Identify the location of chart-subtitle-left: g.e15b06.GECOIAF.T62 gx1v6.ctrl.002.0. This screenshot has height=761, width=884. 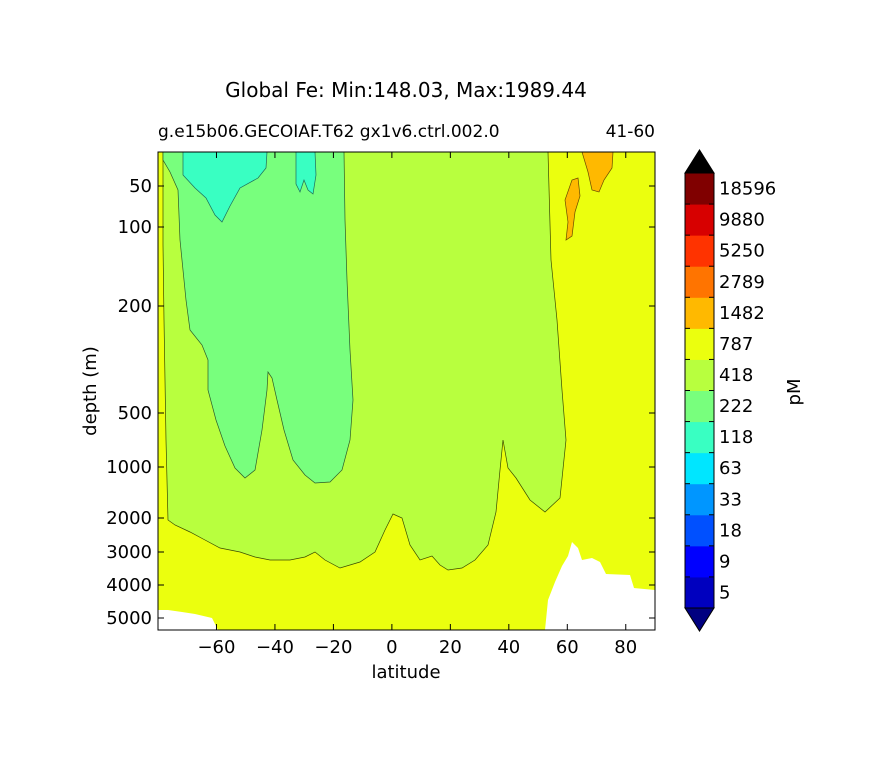
(329, 132).